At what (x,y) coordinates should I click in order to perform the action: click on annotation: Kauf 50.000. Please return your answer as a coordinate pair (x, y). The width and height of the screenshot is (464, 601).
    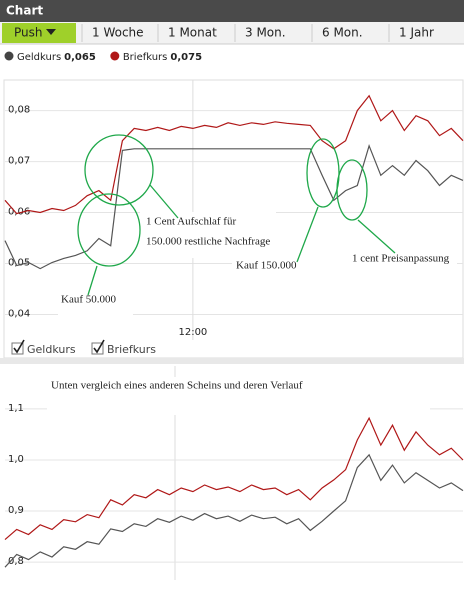
    Looking at the image, I should click on (88, 300).